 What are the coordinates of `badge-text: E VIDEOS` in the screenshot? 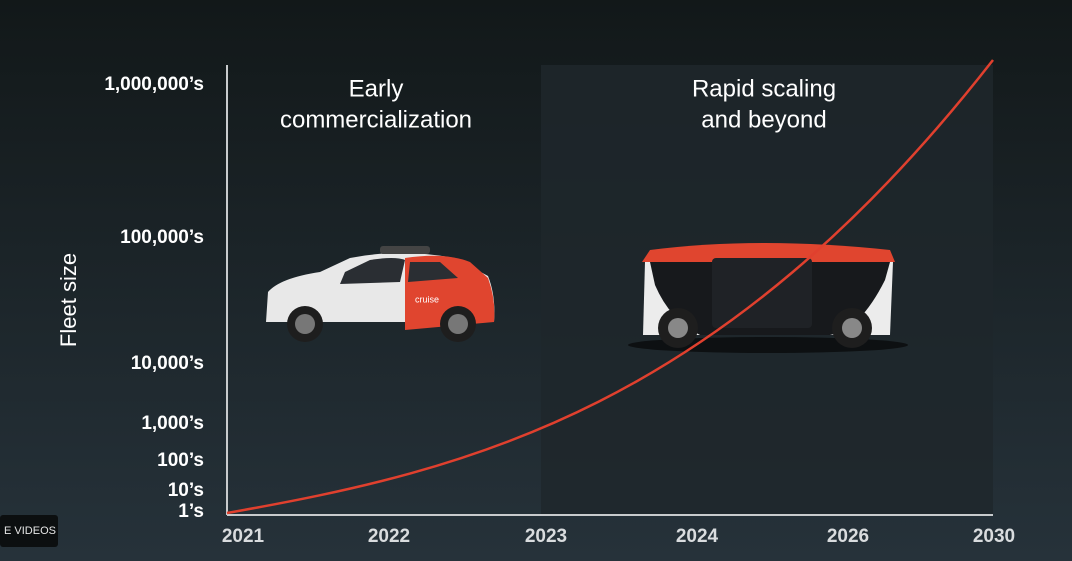 It's located at (30, 531).